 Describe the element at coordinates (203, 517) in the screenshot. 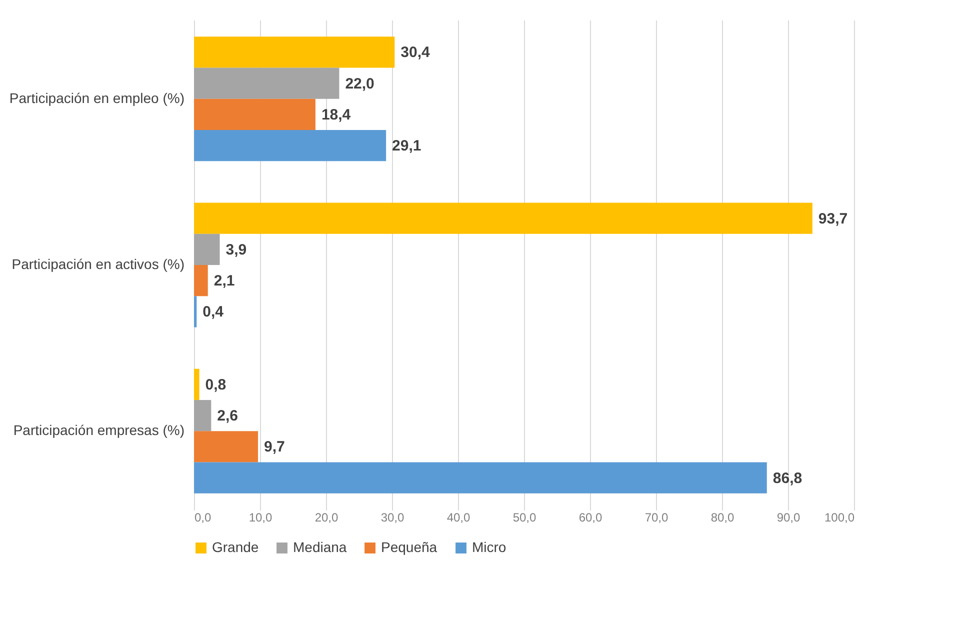

I see `x-tick-label: 0,0` at that location.